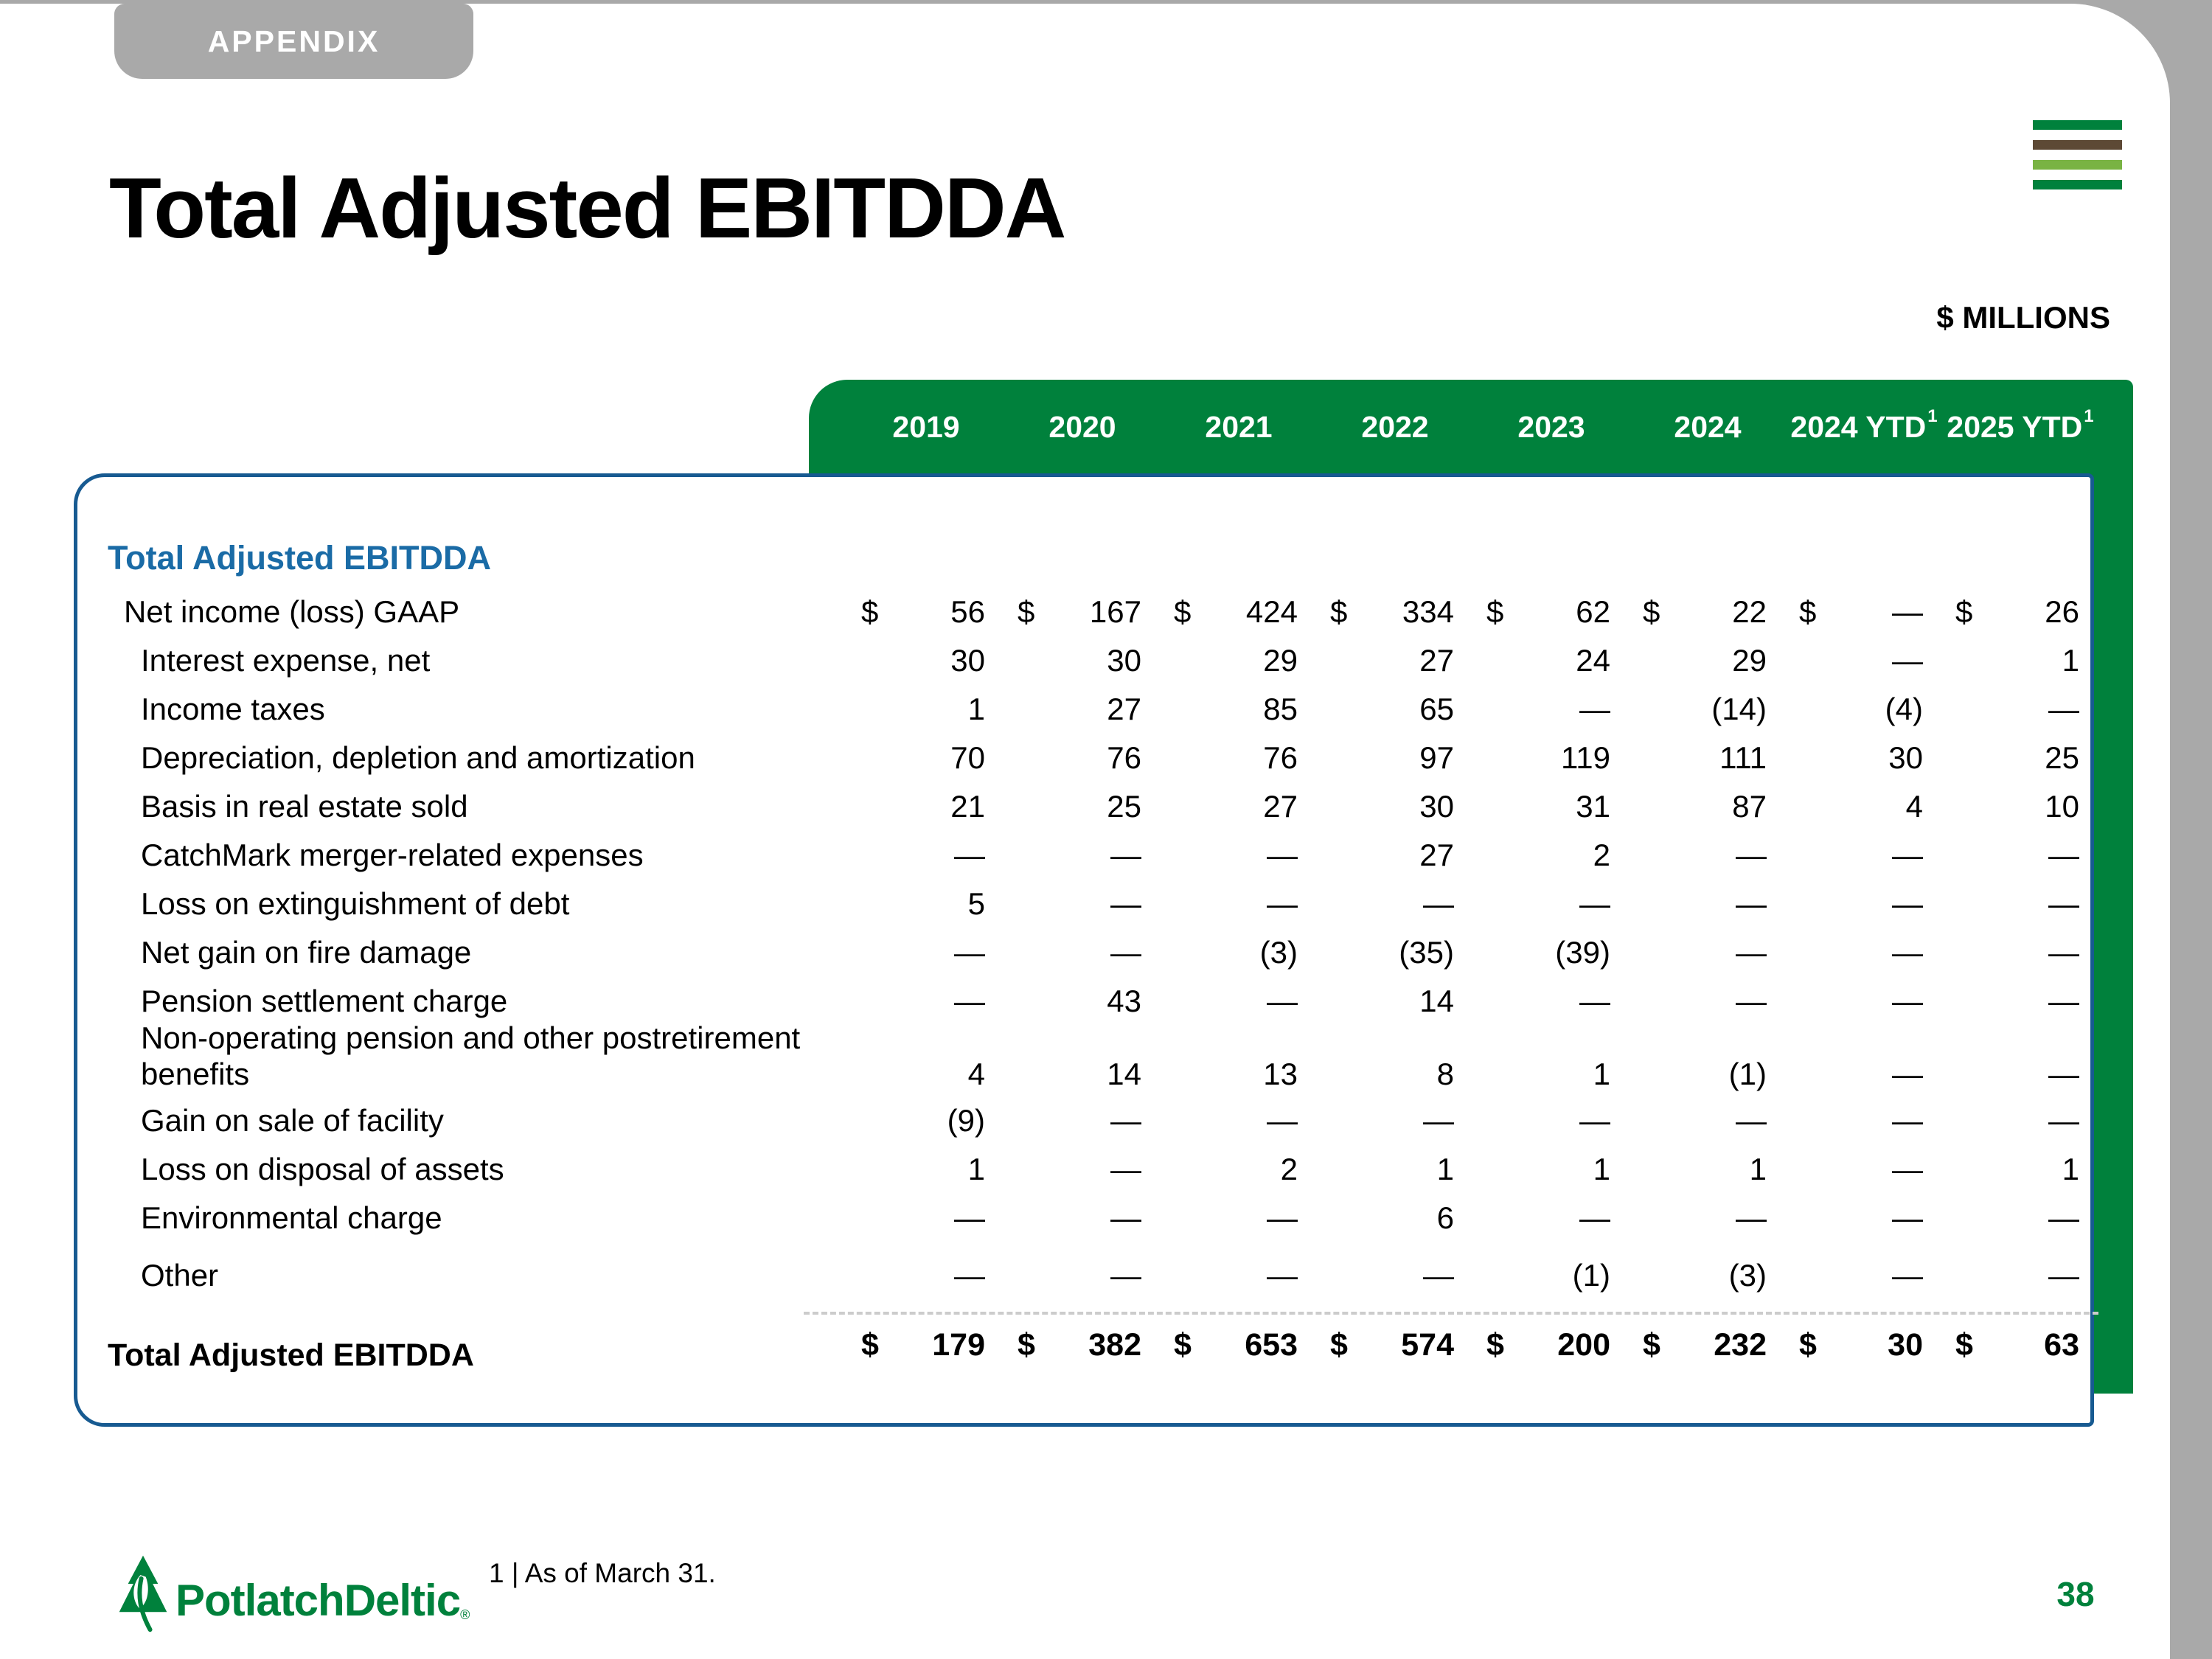 Image resolution: width=2212 pixels, height=1659 pixels. What do you see at coordinates (1103, 709) in the screenshot?
I see `table-row: Income taxes 1 27 85 65 — (14) (4) —` at bounding box center [1103, 709].